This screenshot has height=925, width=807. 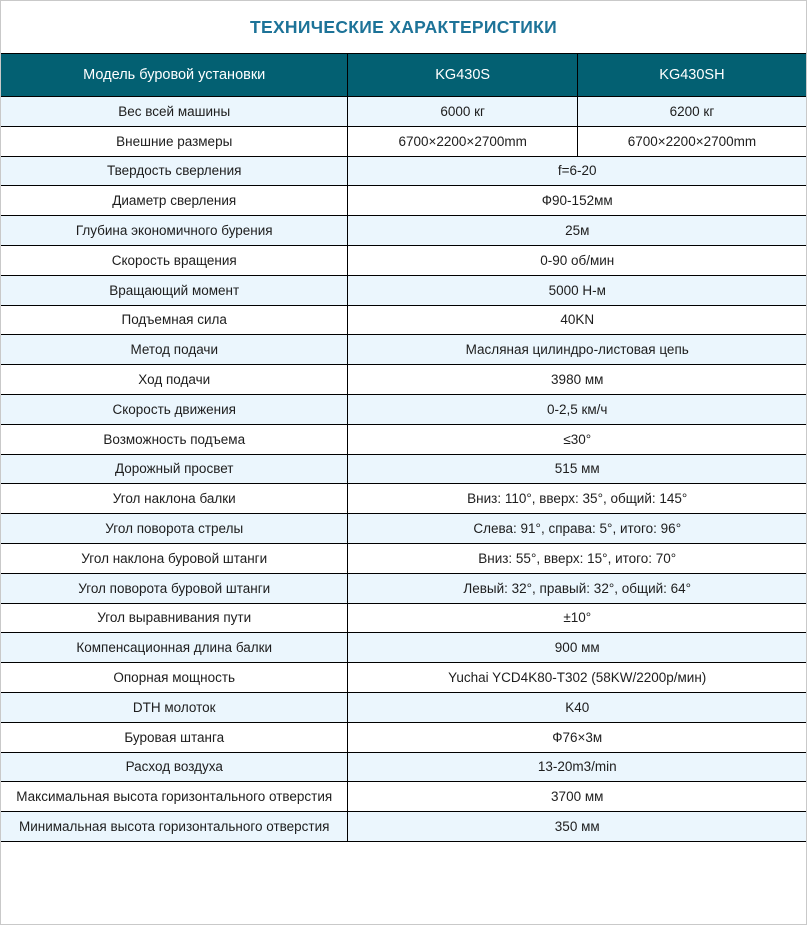 I want to click on table-row: Компенсационная длина балки 900 мм, so click(x=403, y=648).